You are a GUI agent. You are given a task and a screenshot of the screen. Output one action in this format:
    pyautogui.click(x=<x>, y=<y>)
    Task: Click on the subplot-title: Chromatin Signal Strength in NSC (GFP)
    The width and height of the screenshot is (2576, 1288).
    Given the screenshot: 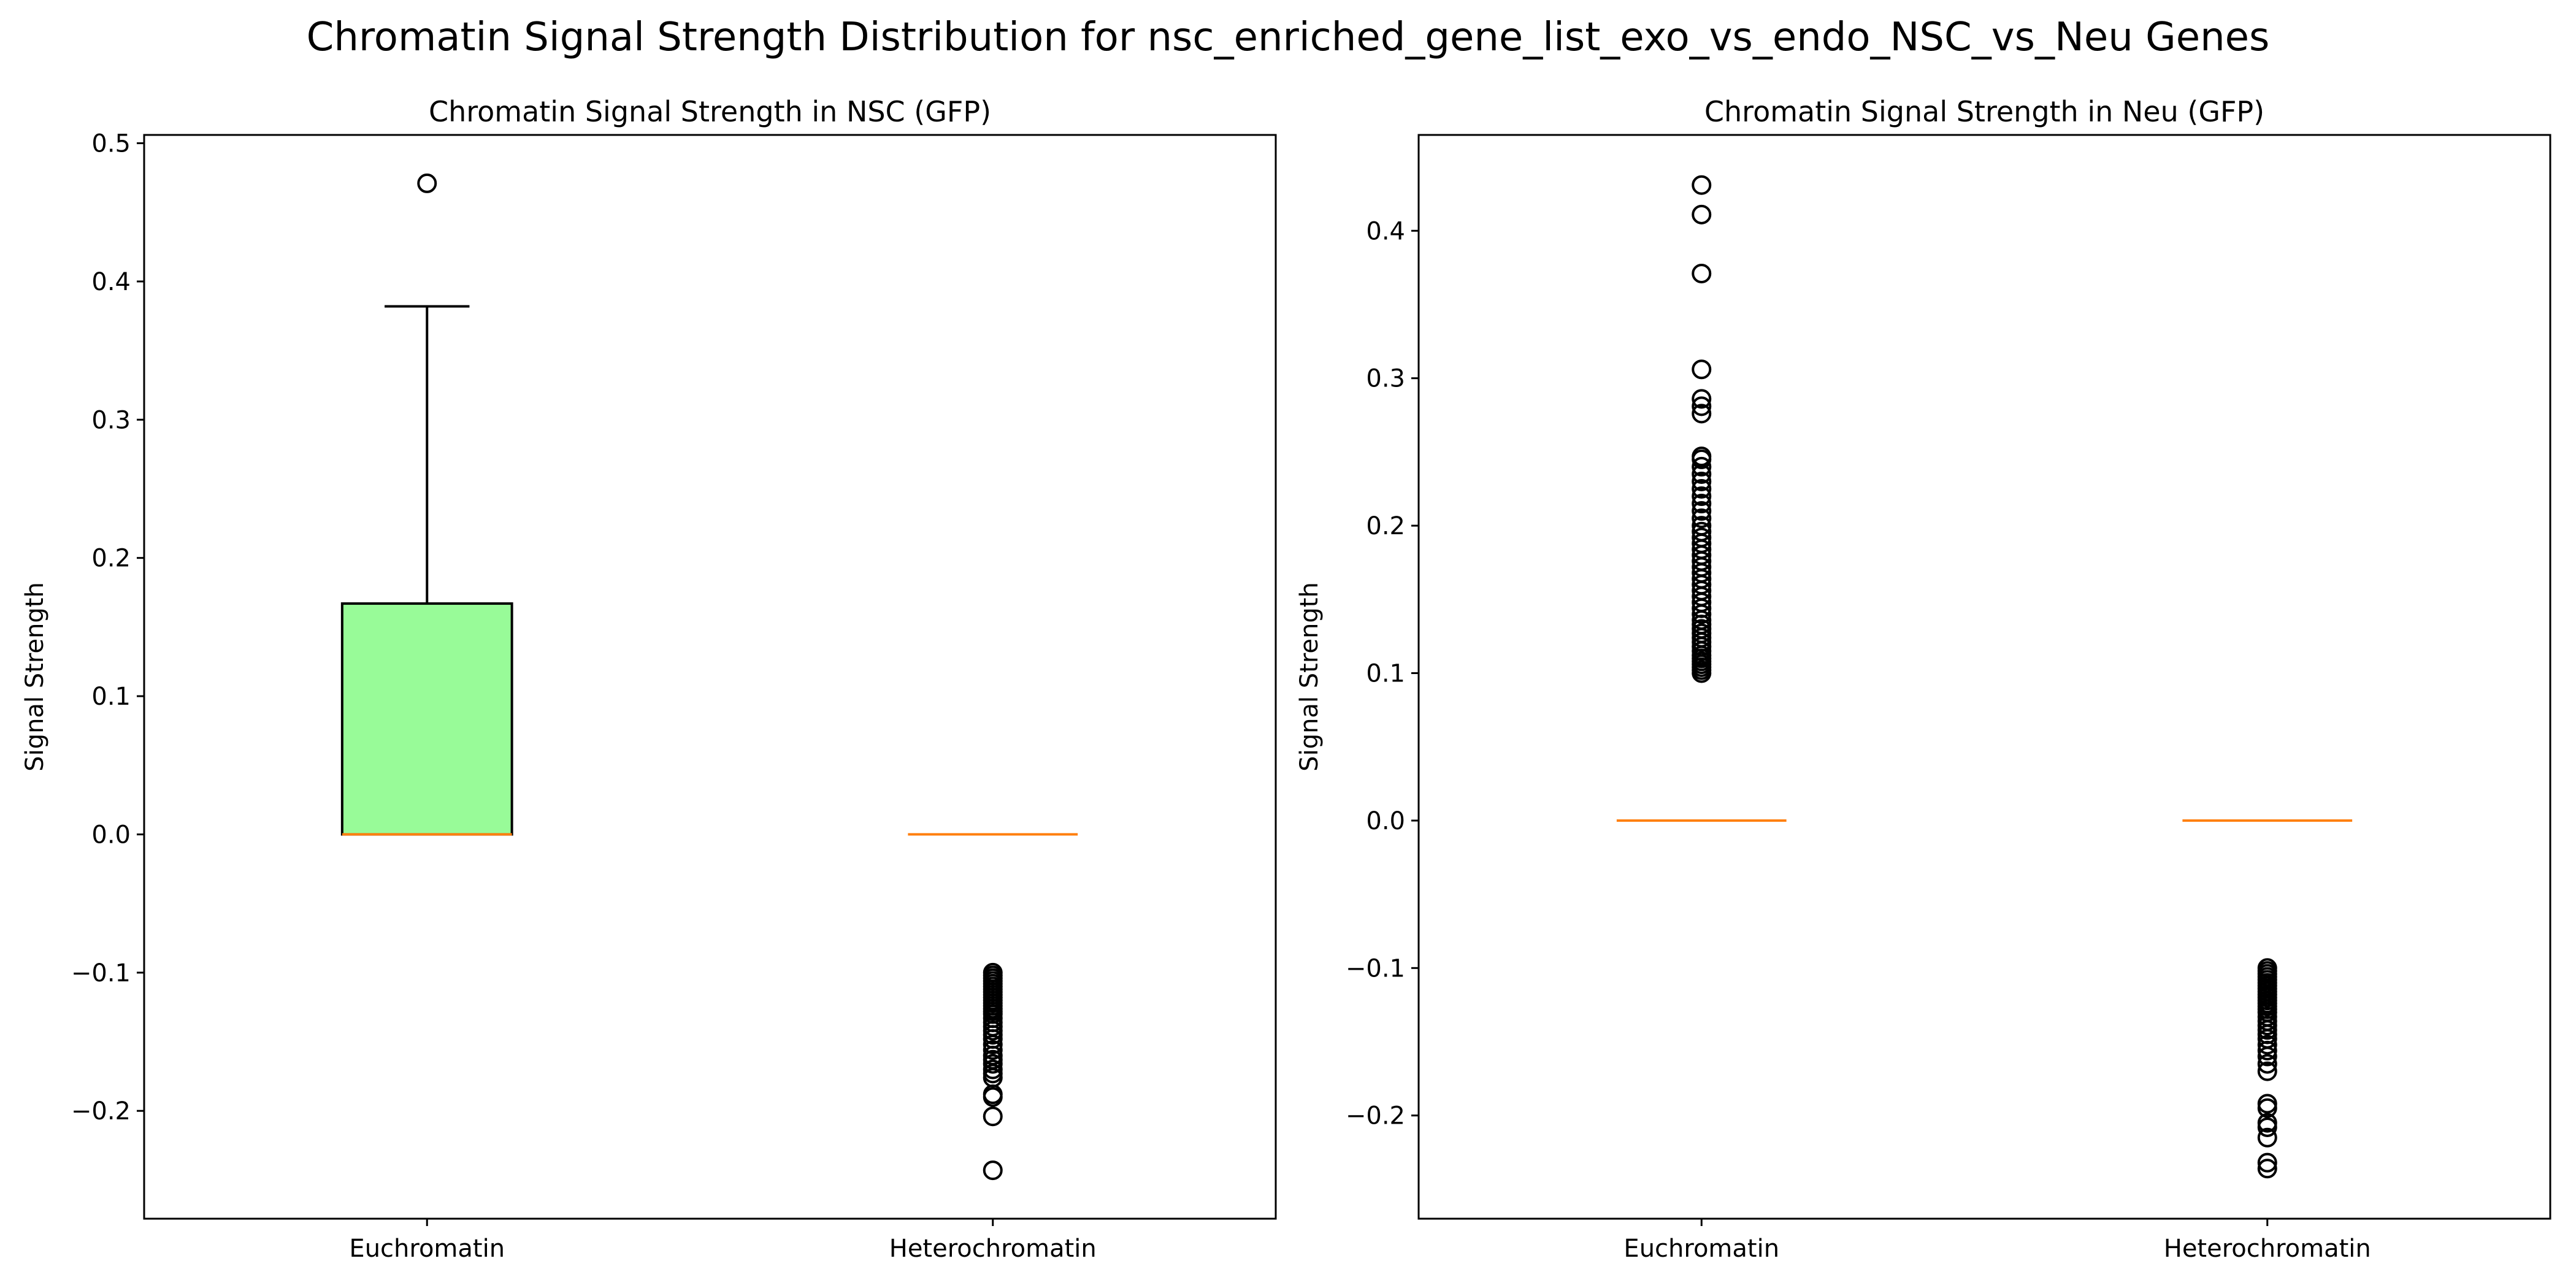 What is the action you would take?
    pyautogui.click(x=710, y=111)
    